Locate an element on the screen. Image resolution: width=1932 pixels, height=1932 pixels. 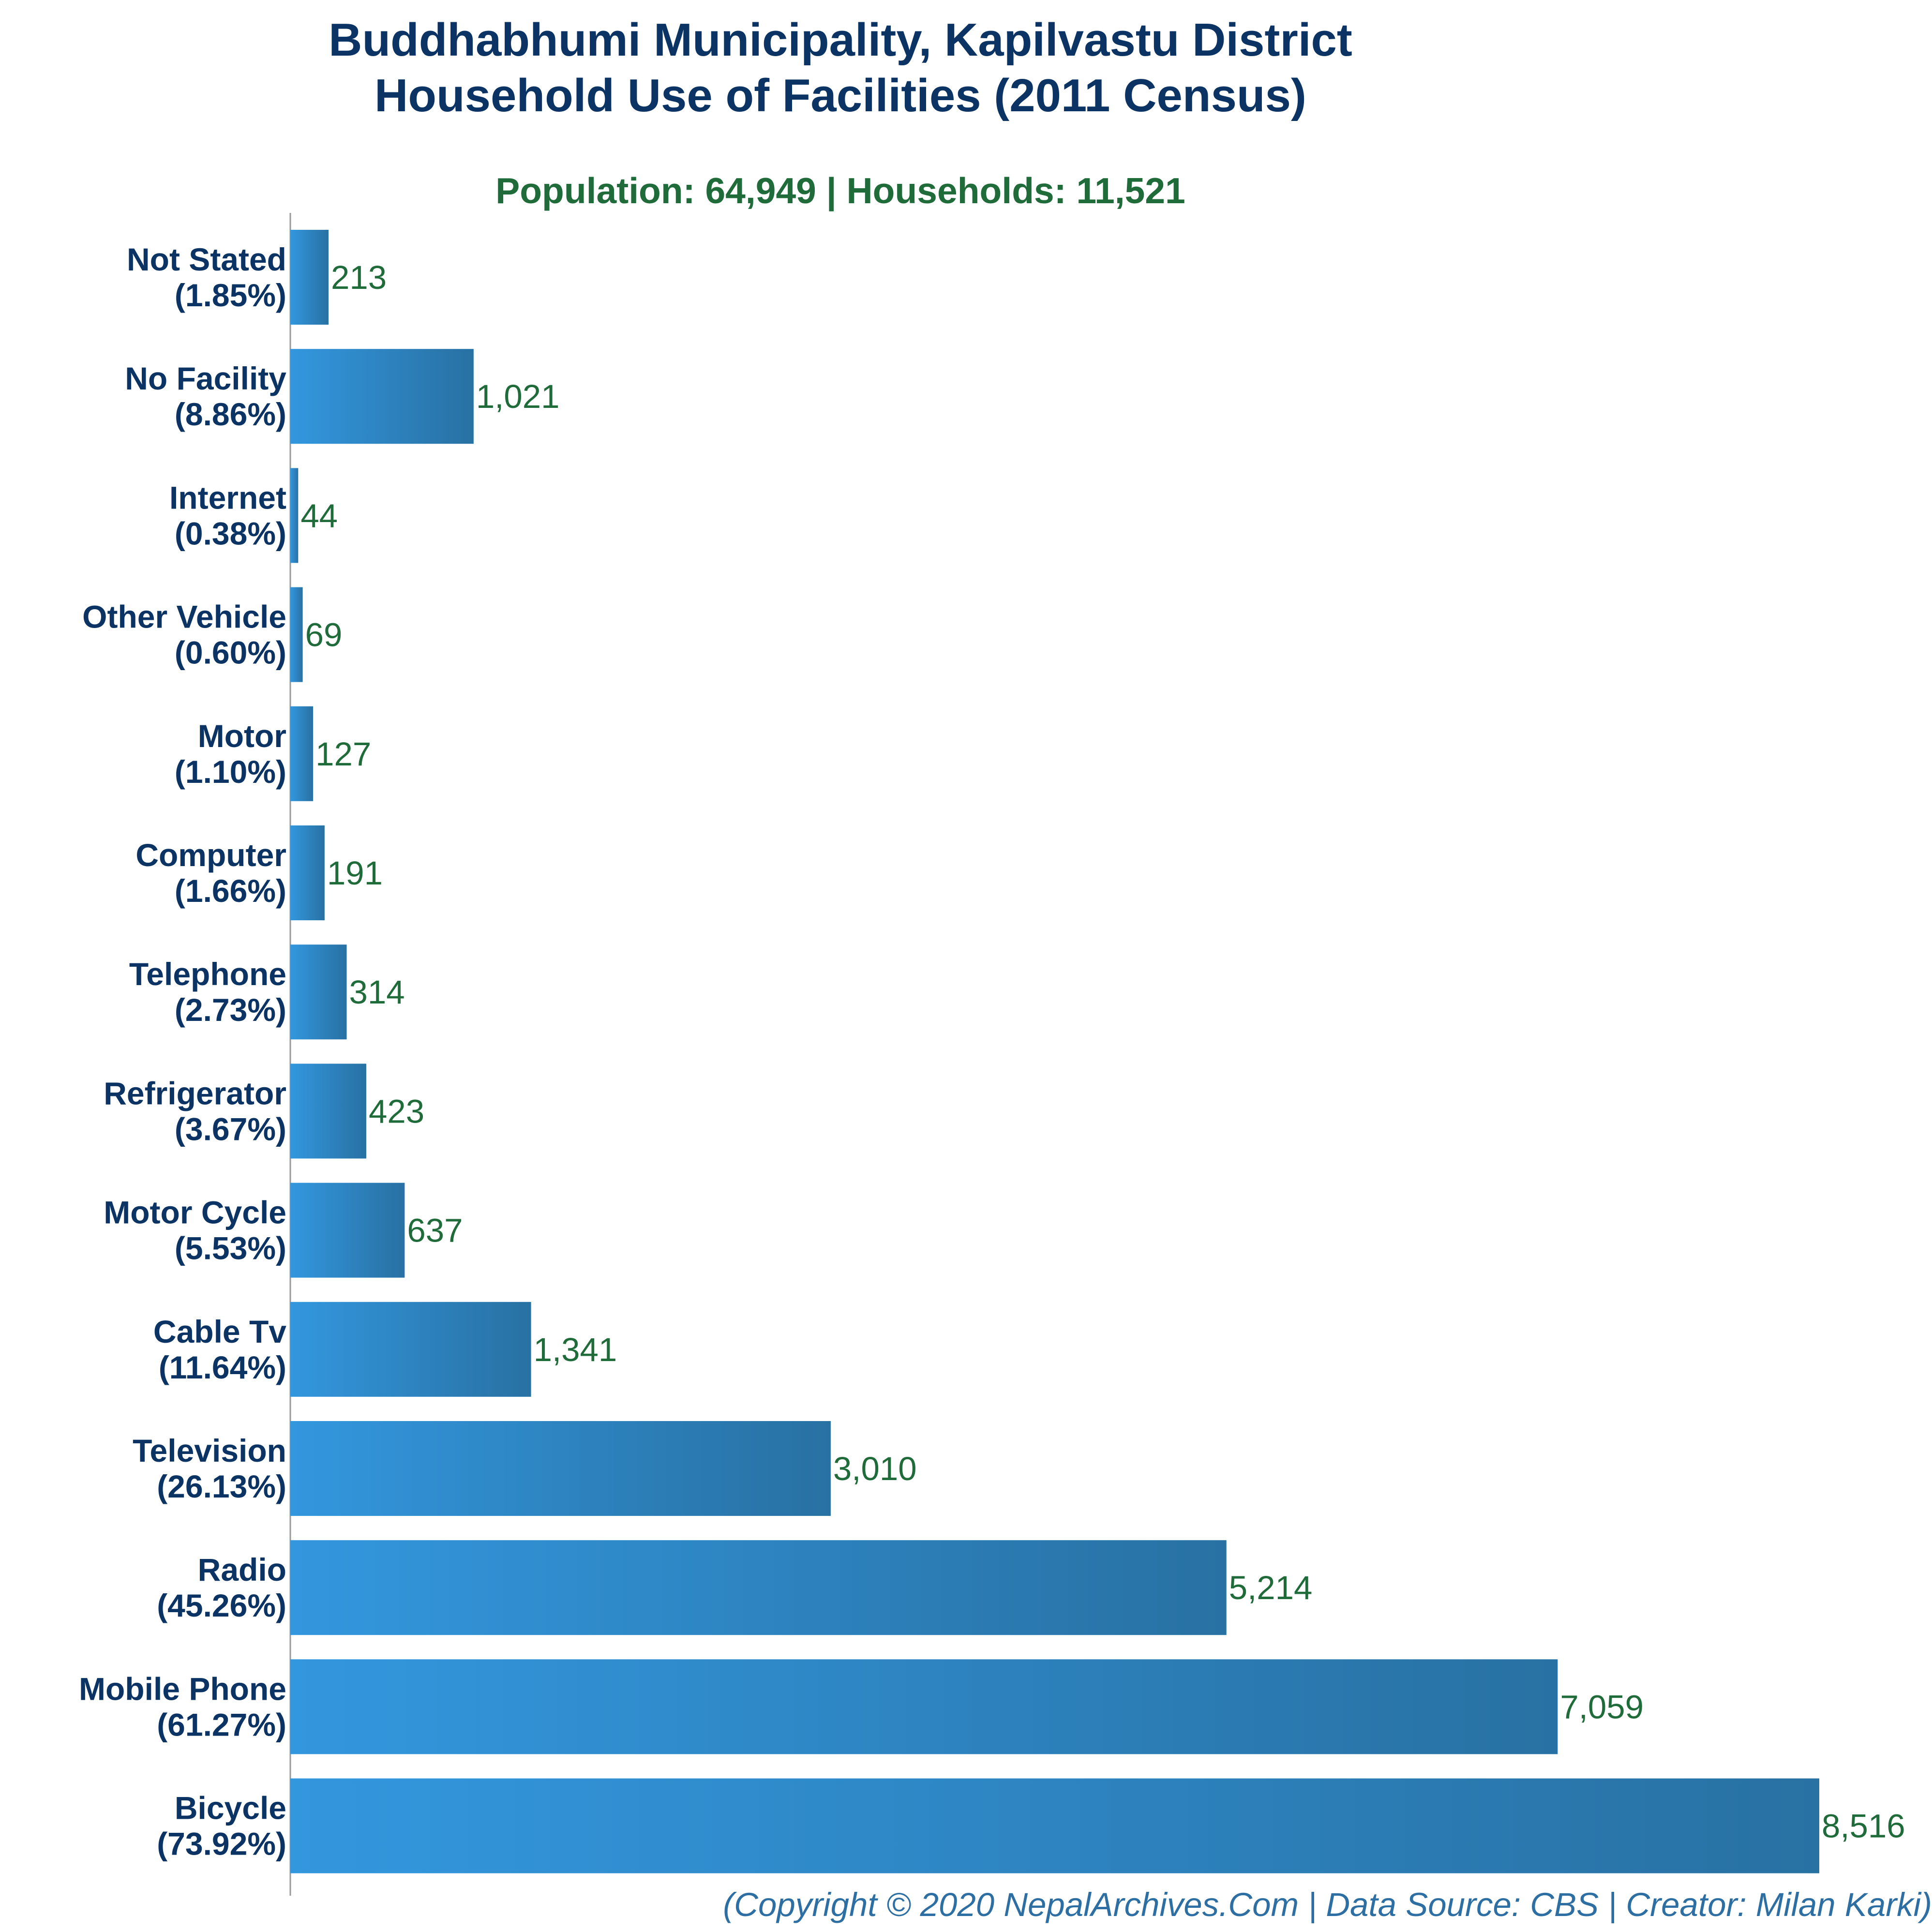
category-percentage: (26.13%) is located at coordinates (221, 1486).